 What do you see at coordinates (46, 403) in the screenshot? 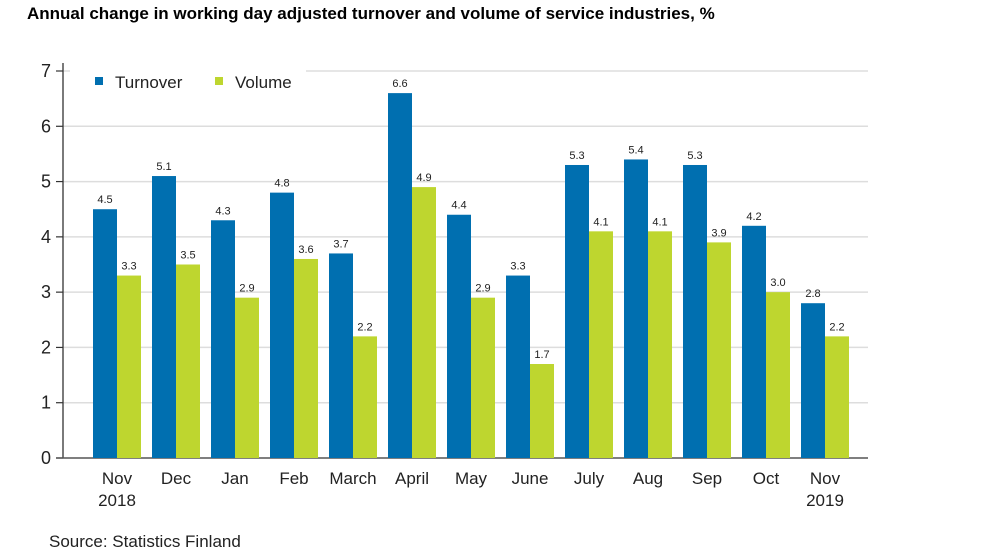
I see `y-tick-label: 1` at bounding box center [46, 403].